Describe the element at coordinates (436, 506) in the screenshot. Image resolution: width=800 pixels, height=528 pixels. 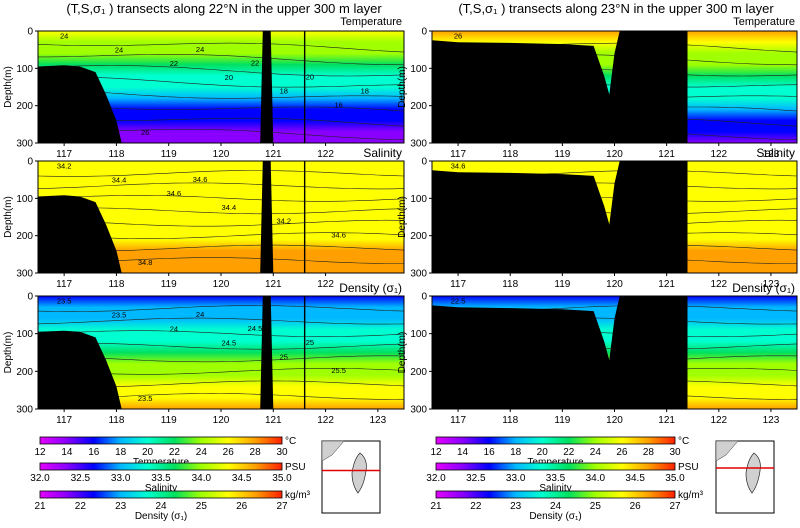
I see `colorbar-tick-label: 21` at that location.